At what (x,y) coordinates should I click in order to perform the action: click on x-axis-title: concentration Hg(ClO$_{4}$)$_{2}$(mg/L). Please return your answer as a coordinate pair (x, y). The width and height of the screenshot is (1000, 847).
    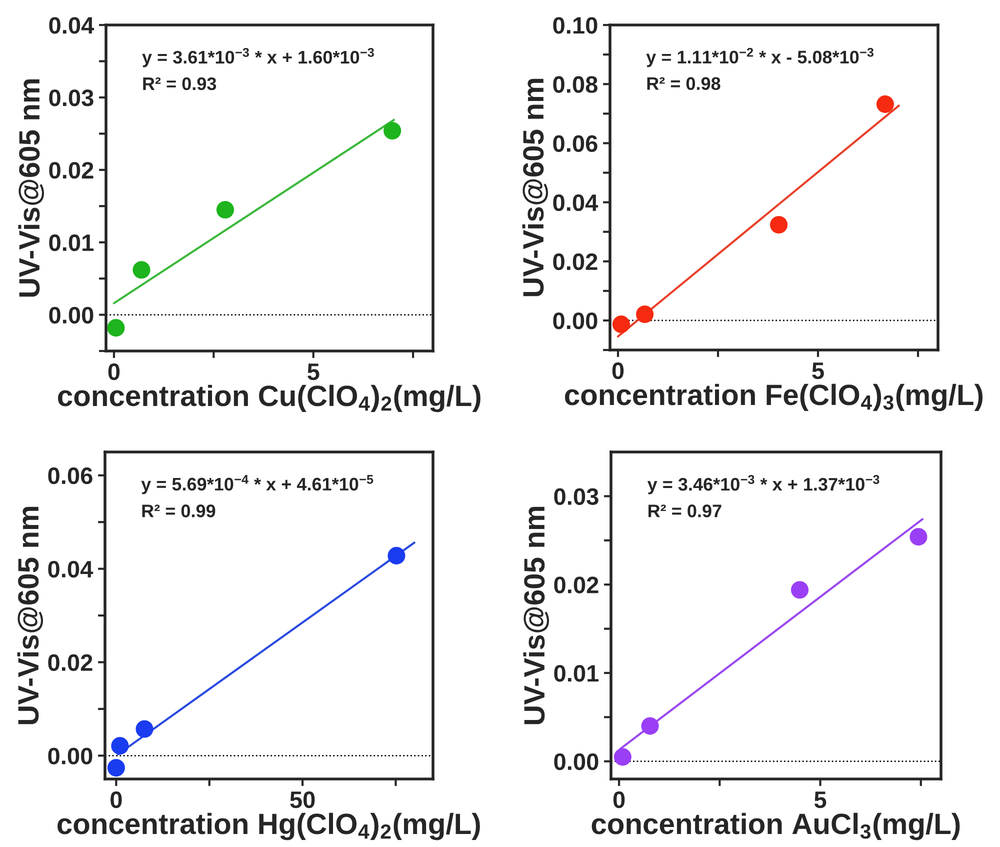
    Looking at the image, I should click on (269, 826).